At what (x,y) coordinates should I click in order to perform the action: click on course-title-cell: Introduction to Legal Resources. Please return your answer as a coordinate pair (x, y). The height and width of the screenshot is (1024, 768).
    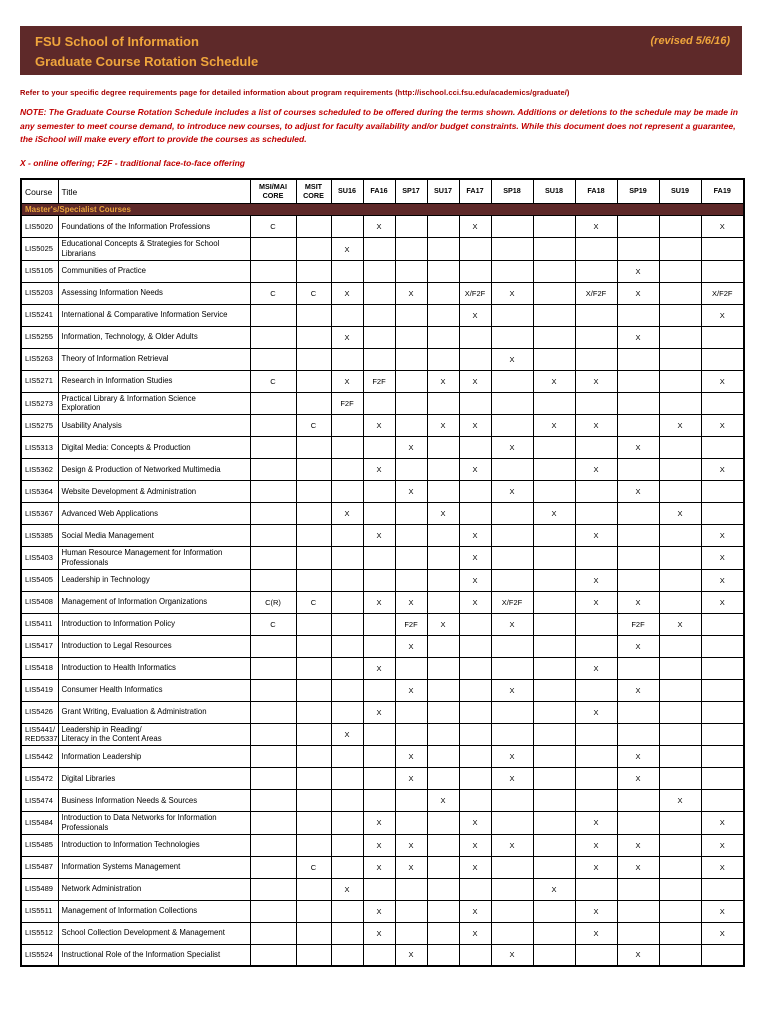
    Looking at the image, I should click on (154, 646).